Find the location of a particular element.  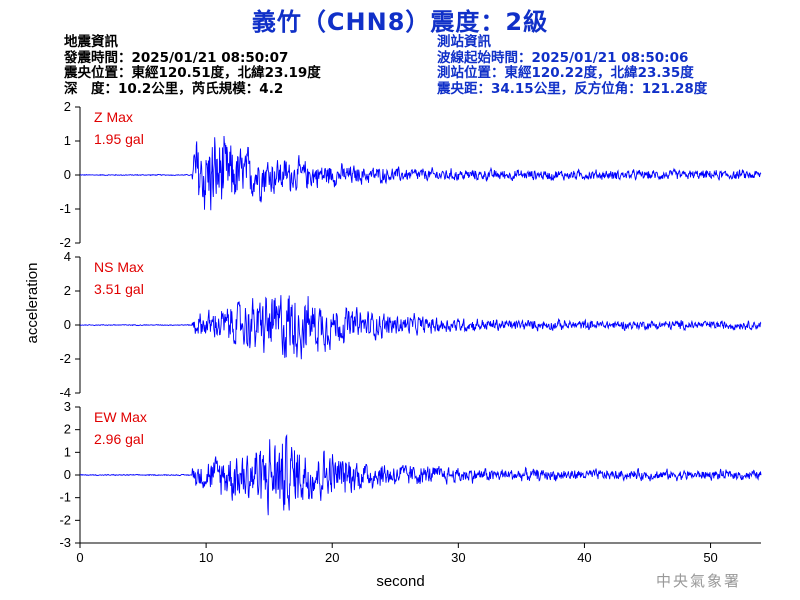

waveform-ew is located at coordinates (420, 475).